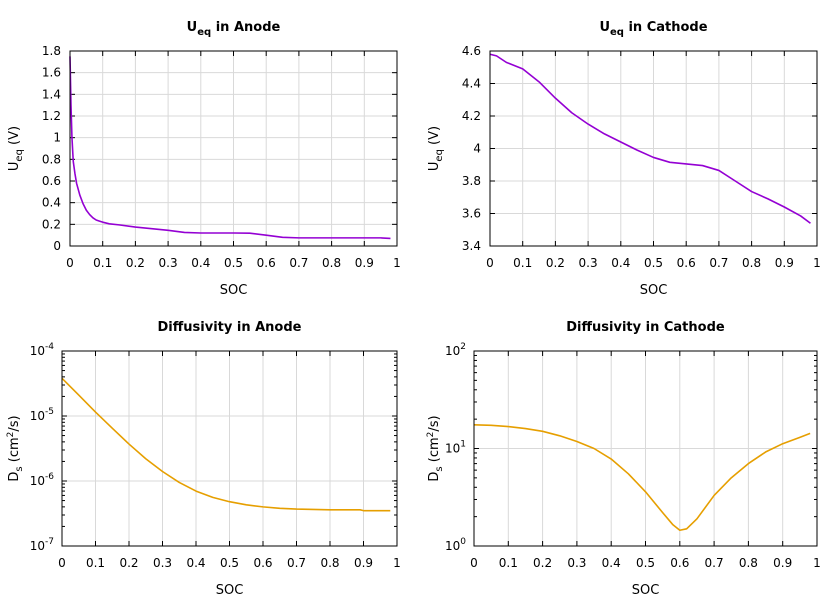  I want to click on y-tick-label: 1.4, so click(51, 94).